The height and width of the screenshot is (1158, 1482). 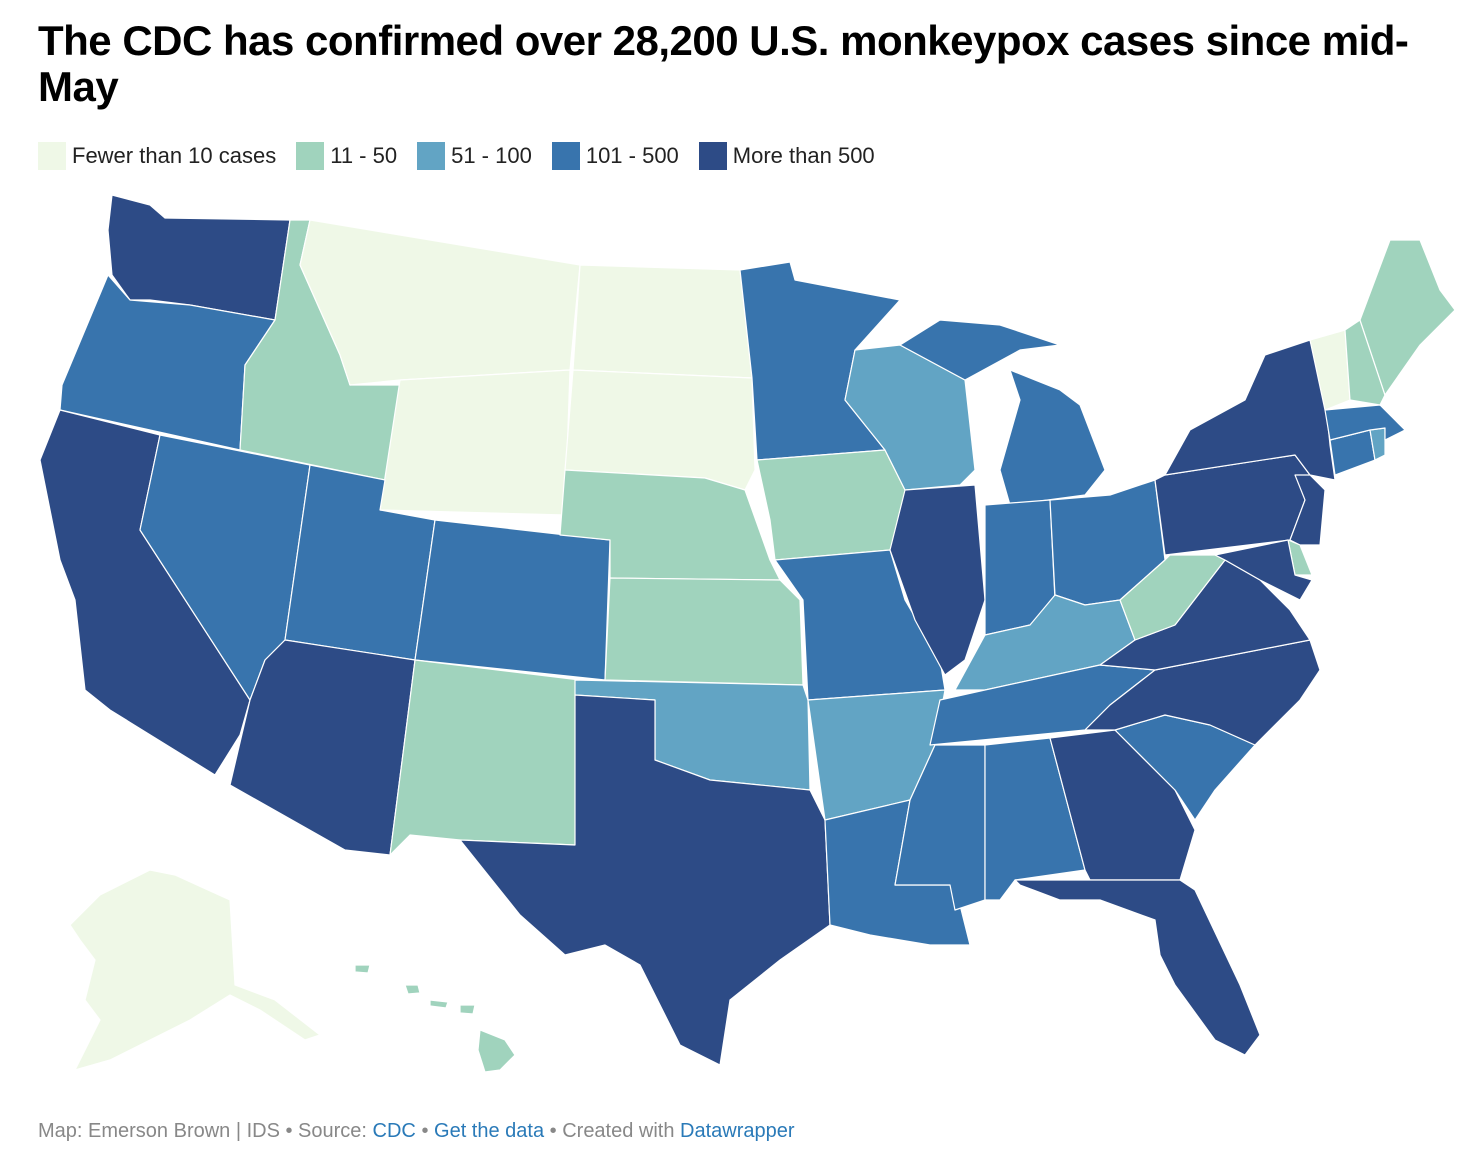 I want to click on footer-created-with: • Created with, so click(x=612, y=1131).